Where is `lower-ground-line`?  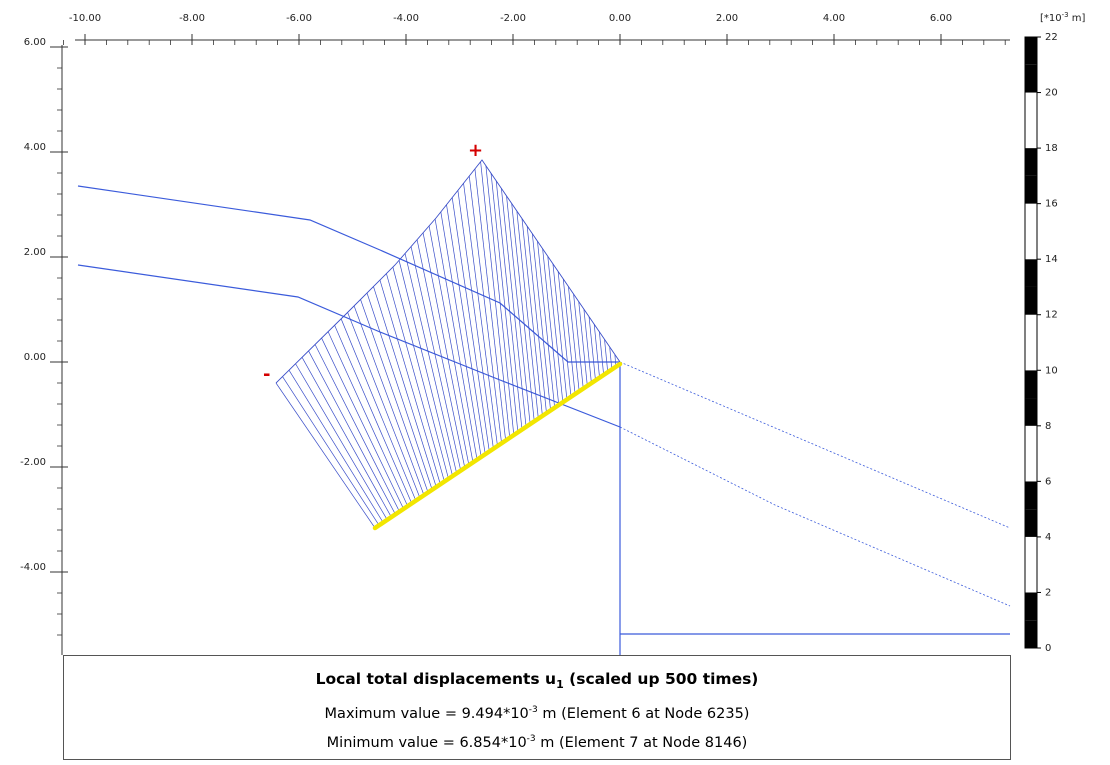 lower-ground-line is located at coordinates (349, 346).